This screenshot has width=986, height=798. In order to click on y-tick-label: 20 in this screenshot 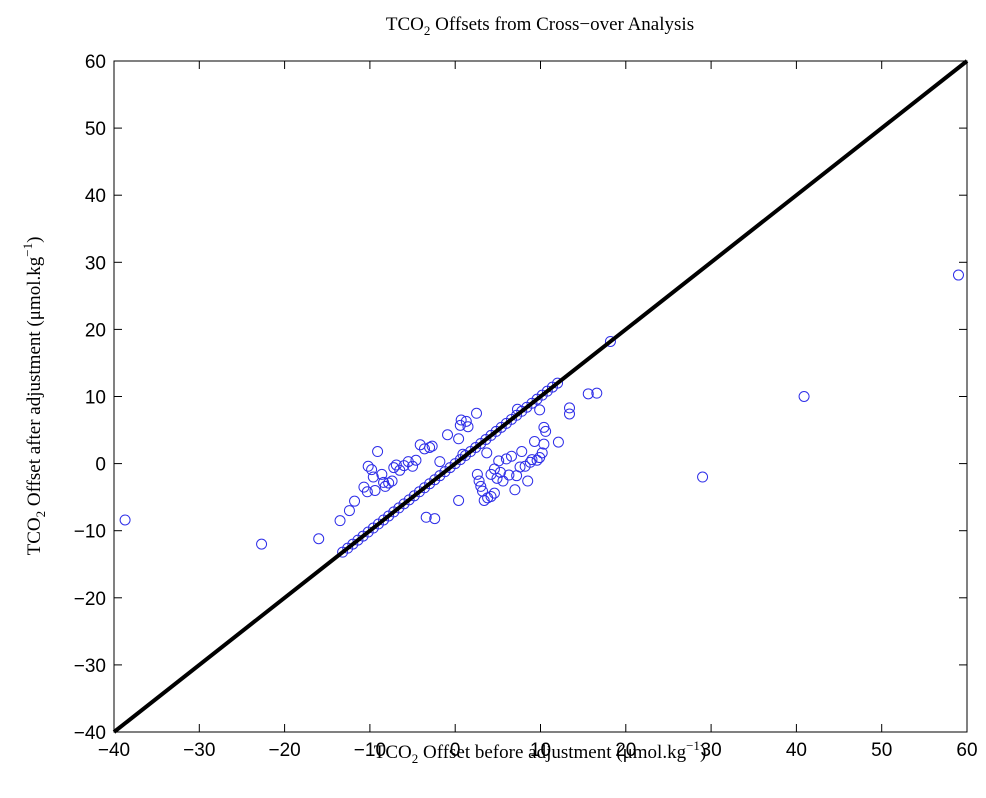, I will do `click(95, 330)`.